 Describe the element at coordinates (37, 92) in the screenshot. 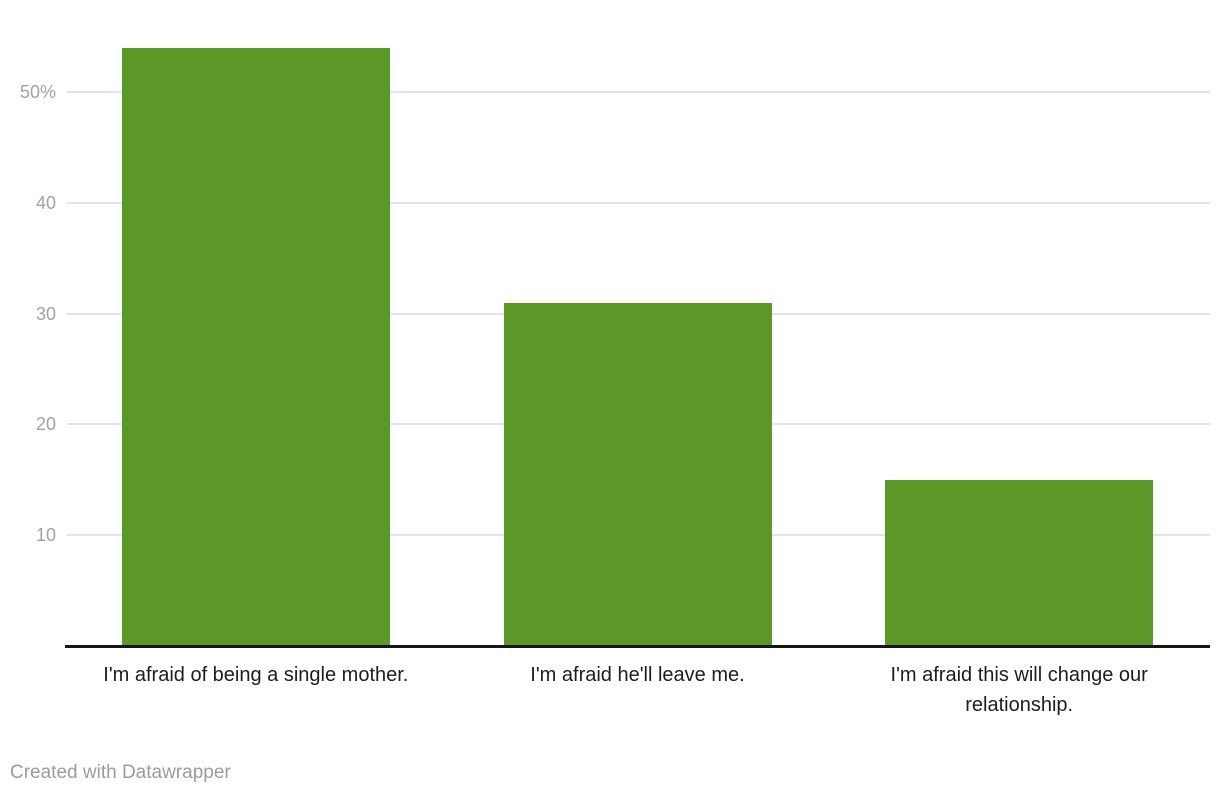

I see `y-tick-label-50: 50%` at that location.